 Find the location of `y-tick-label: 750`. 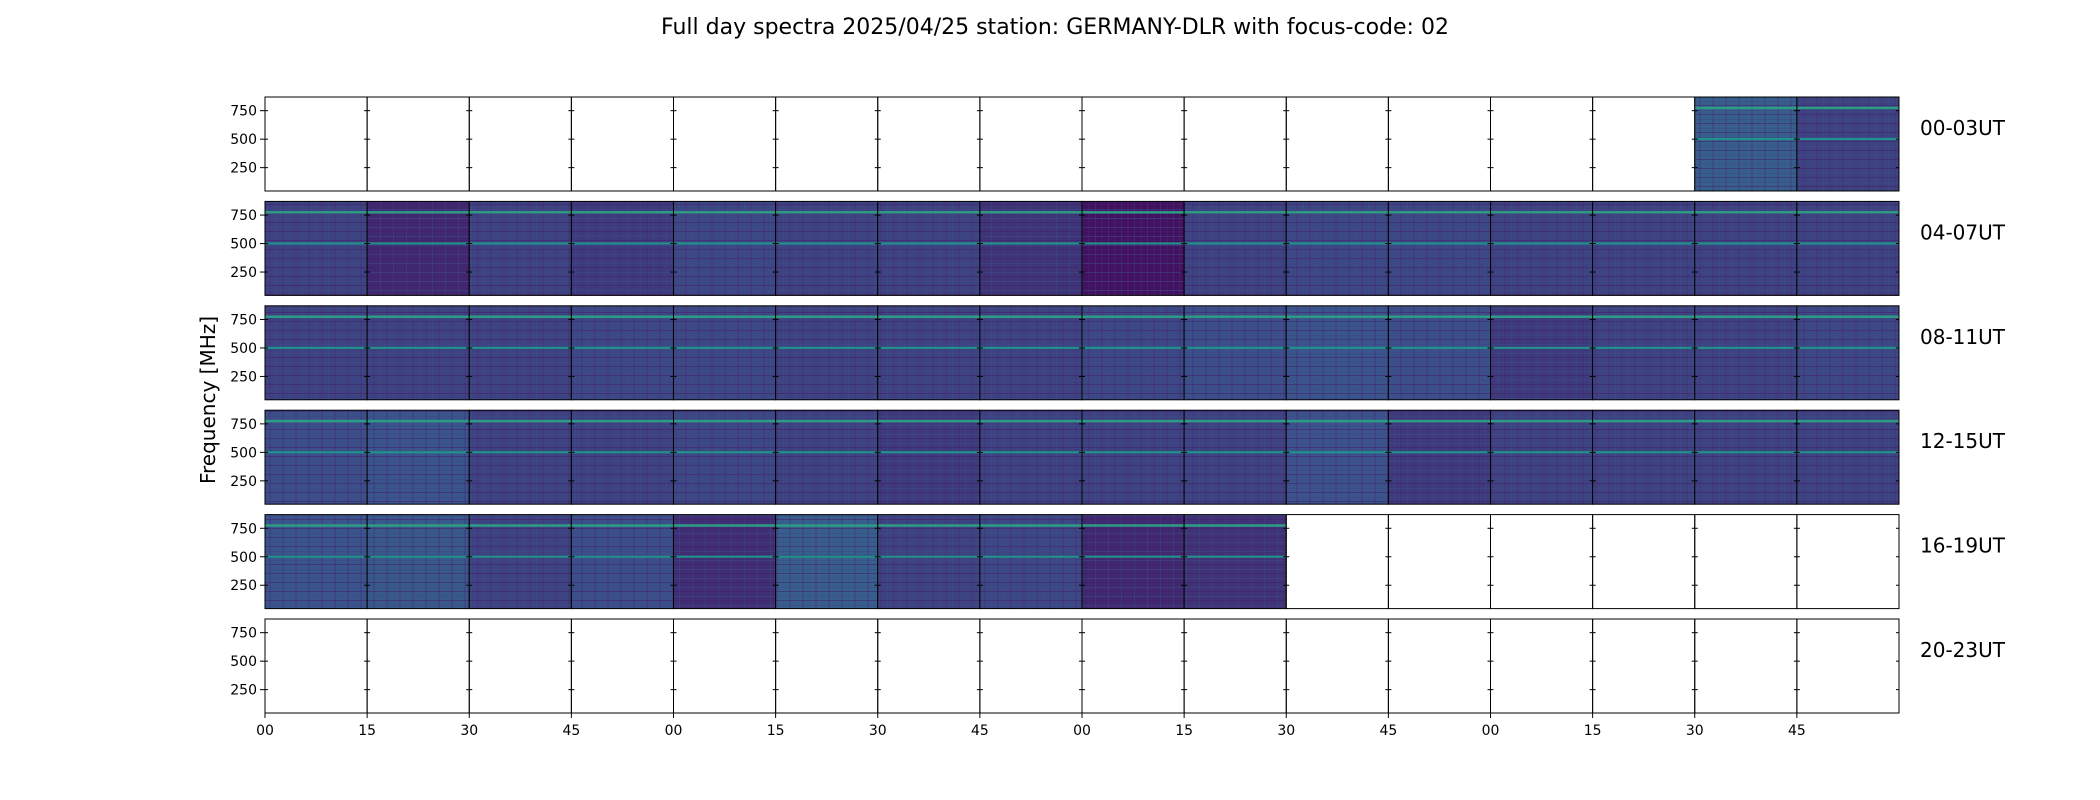

y-tick-label: 750 is located at coordinates (243, 320).